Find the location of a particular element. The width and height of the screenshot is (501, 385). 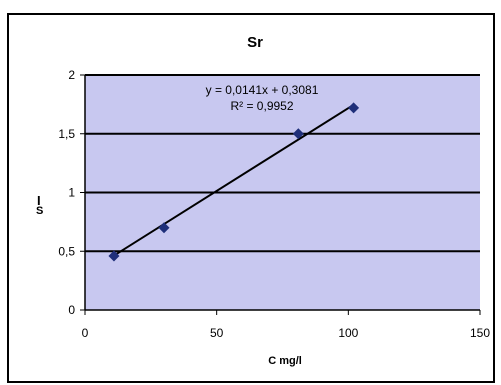

y-tick-label-2: 1 is located at coordinates (71, 193).